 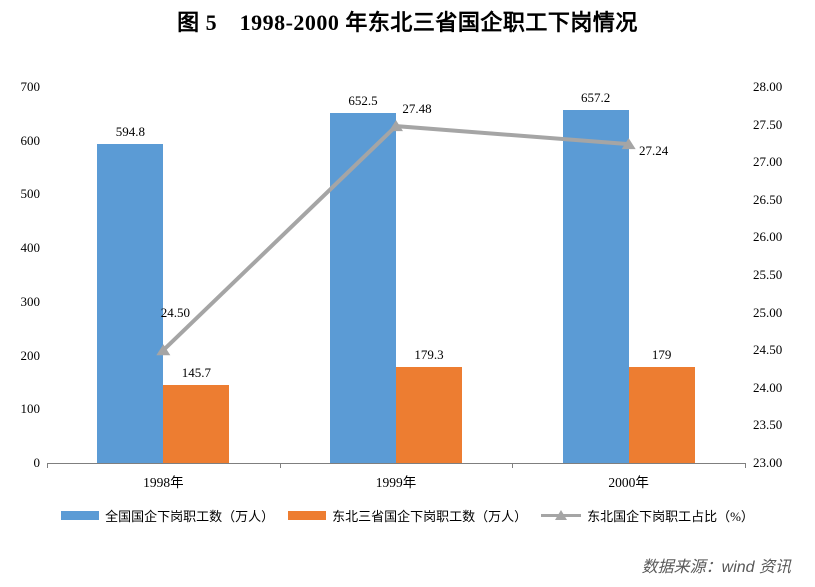 I want to click on y-axis-left-tick-label: 300, so click(x=30, y=301).